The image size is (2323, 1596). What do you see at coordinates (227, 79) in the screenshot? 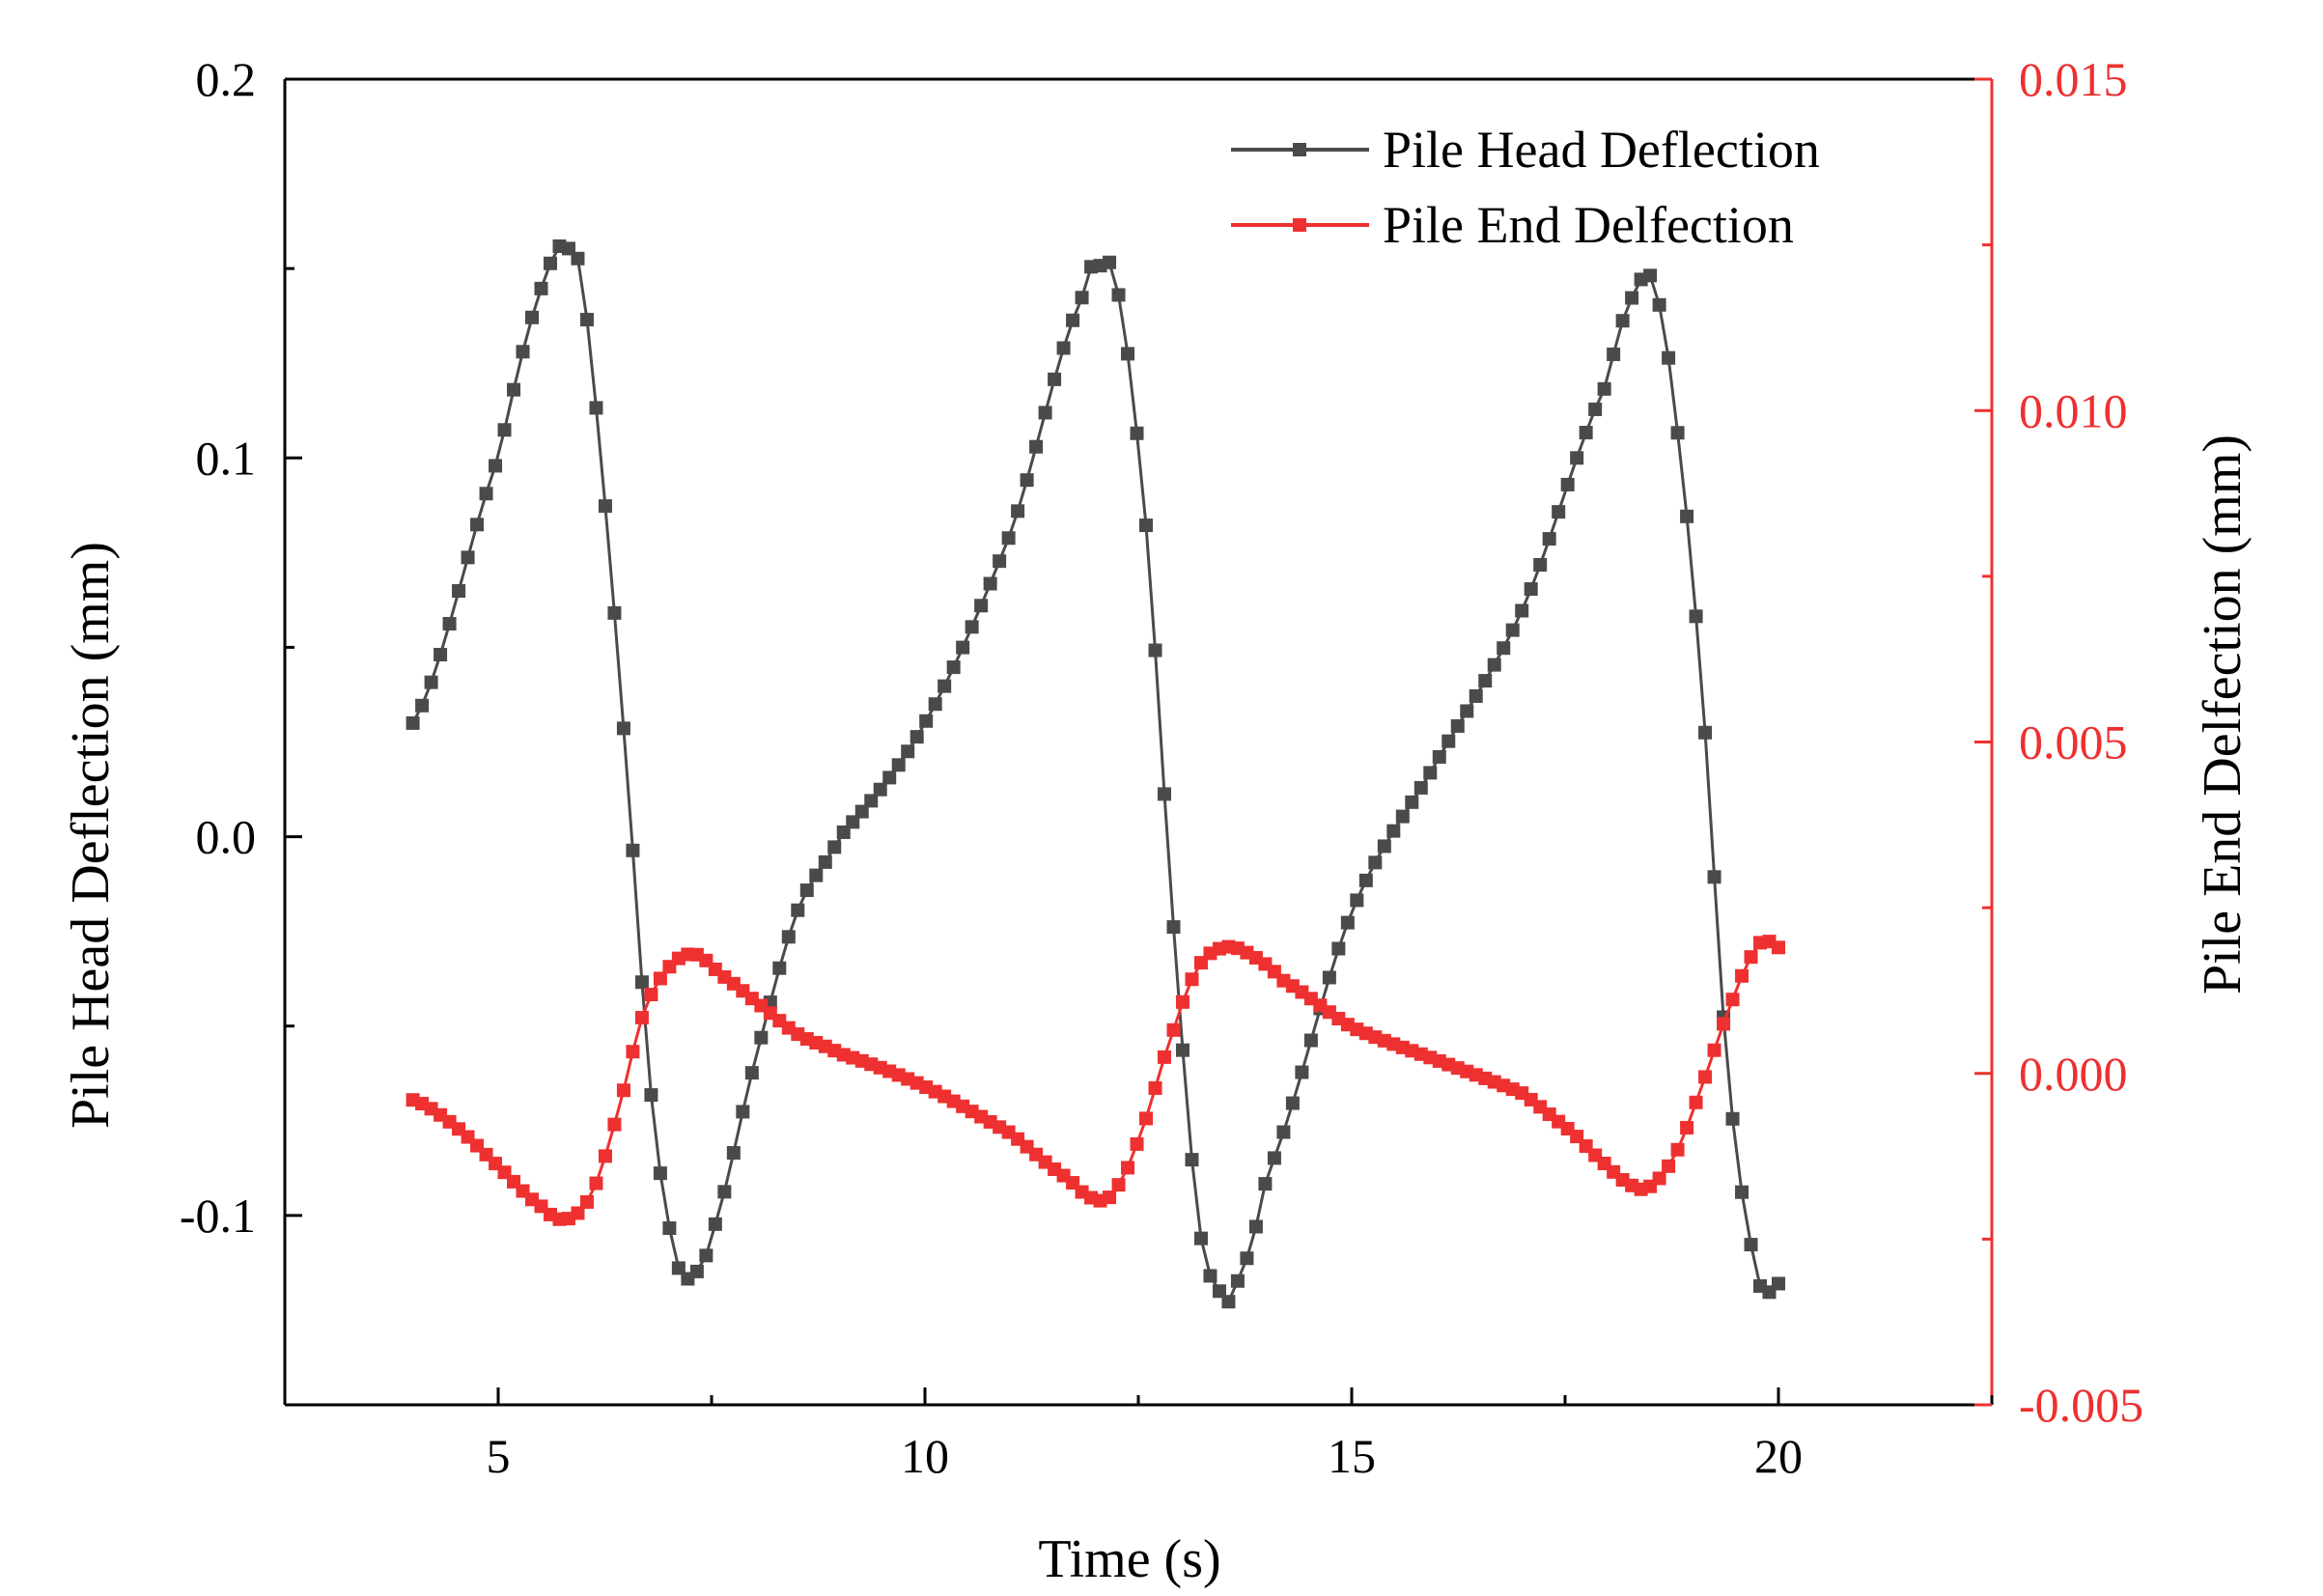
I see `y-tick-label: 0.2` at bounding box center [227, 79].